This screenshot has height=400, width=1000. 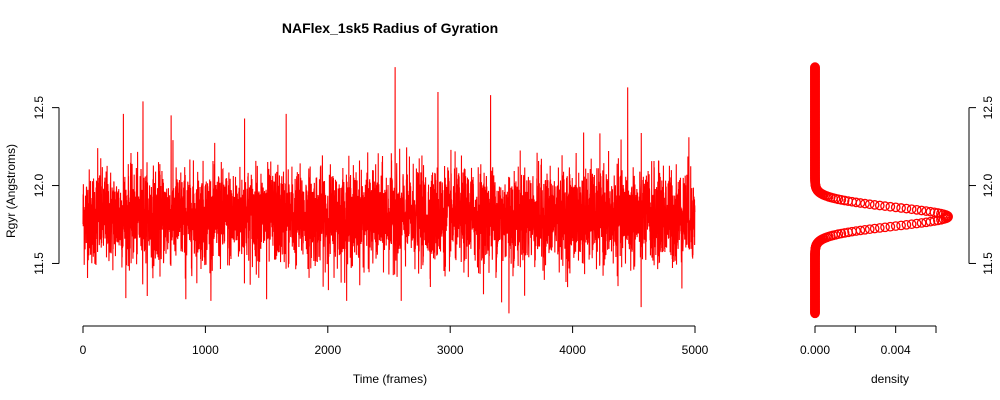 I want to click on density-x-axis-title: density, so click(x=890, y=379).